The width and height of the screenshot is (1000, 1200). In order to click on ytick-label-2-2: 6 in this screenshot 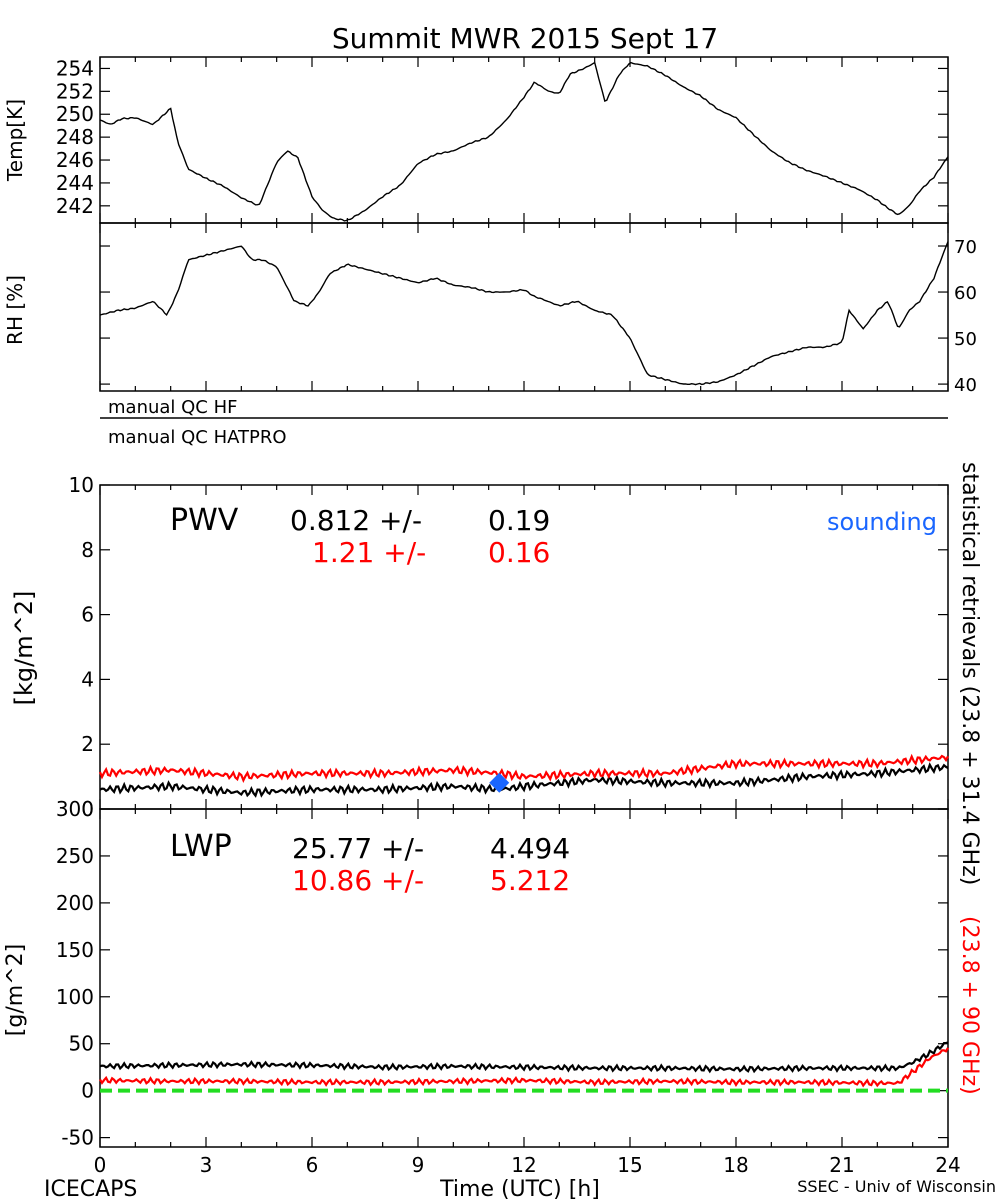, I will do `click(87, 615)`.